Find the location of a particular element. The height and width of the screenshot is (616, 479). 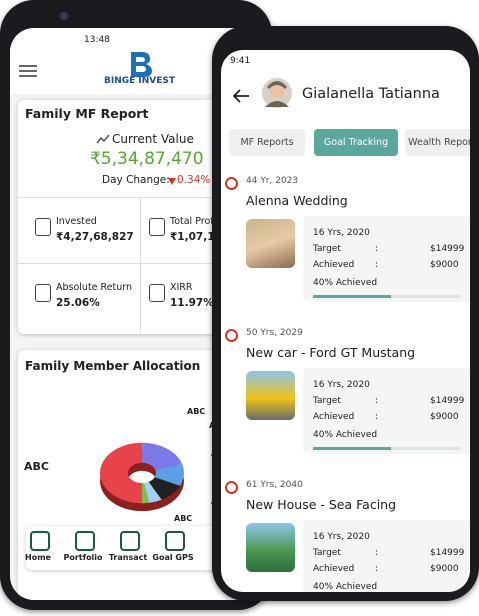

stat-label: Absolute Return is located at coordinates (94, 287).